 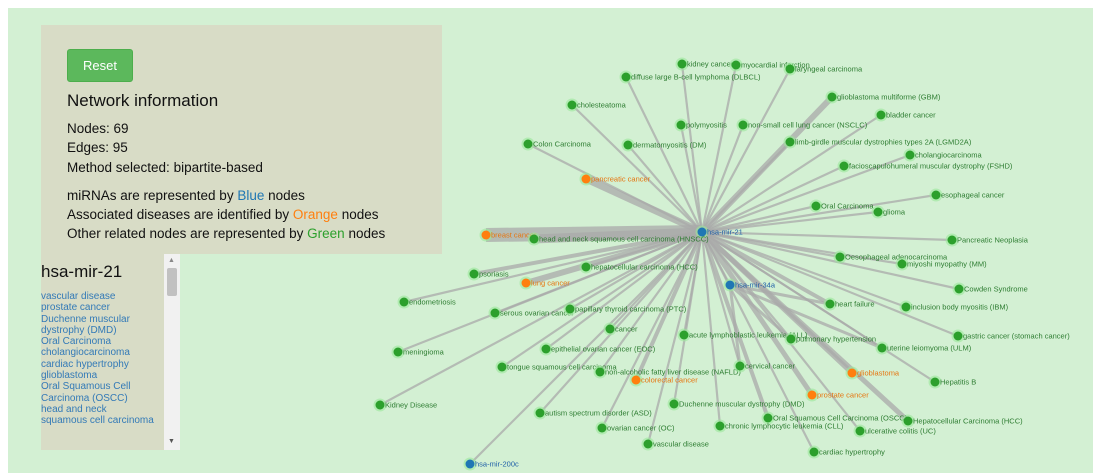 What do you see at coordinates (79, 330) in the screenshot?
I see `disease-list-item: dystrophy (DMD)` at bounding box center [79, 330].